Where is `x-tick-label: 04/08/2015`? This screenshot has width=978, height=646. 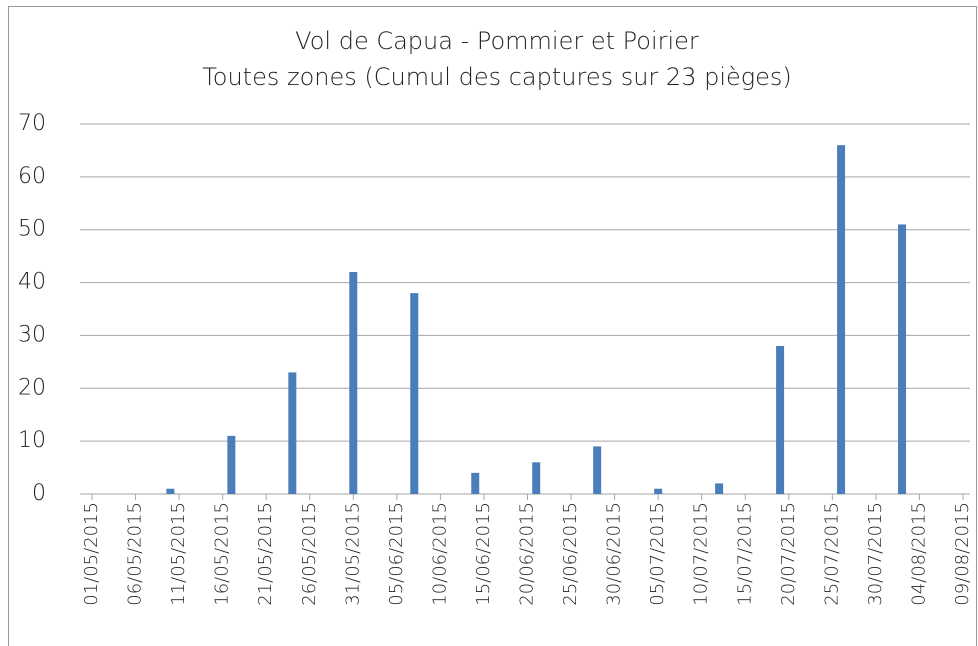
x-tick-label: 04/08/2015 is located at coordinates (918, 554).